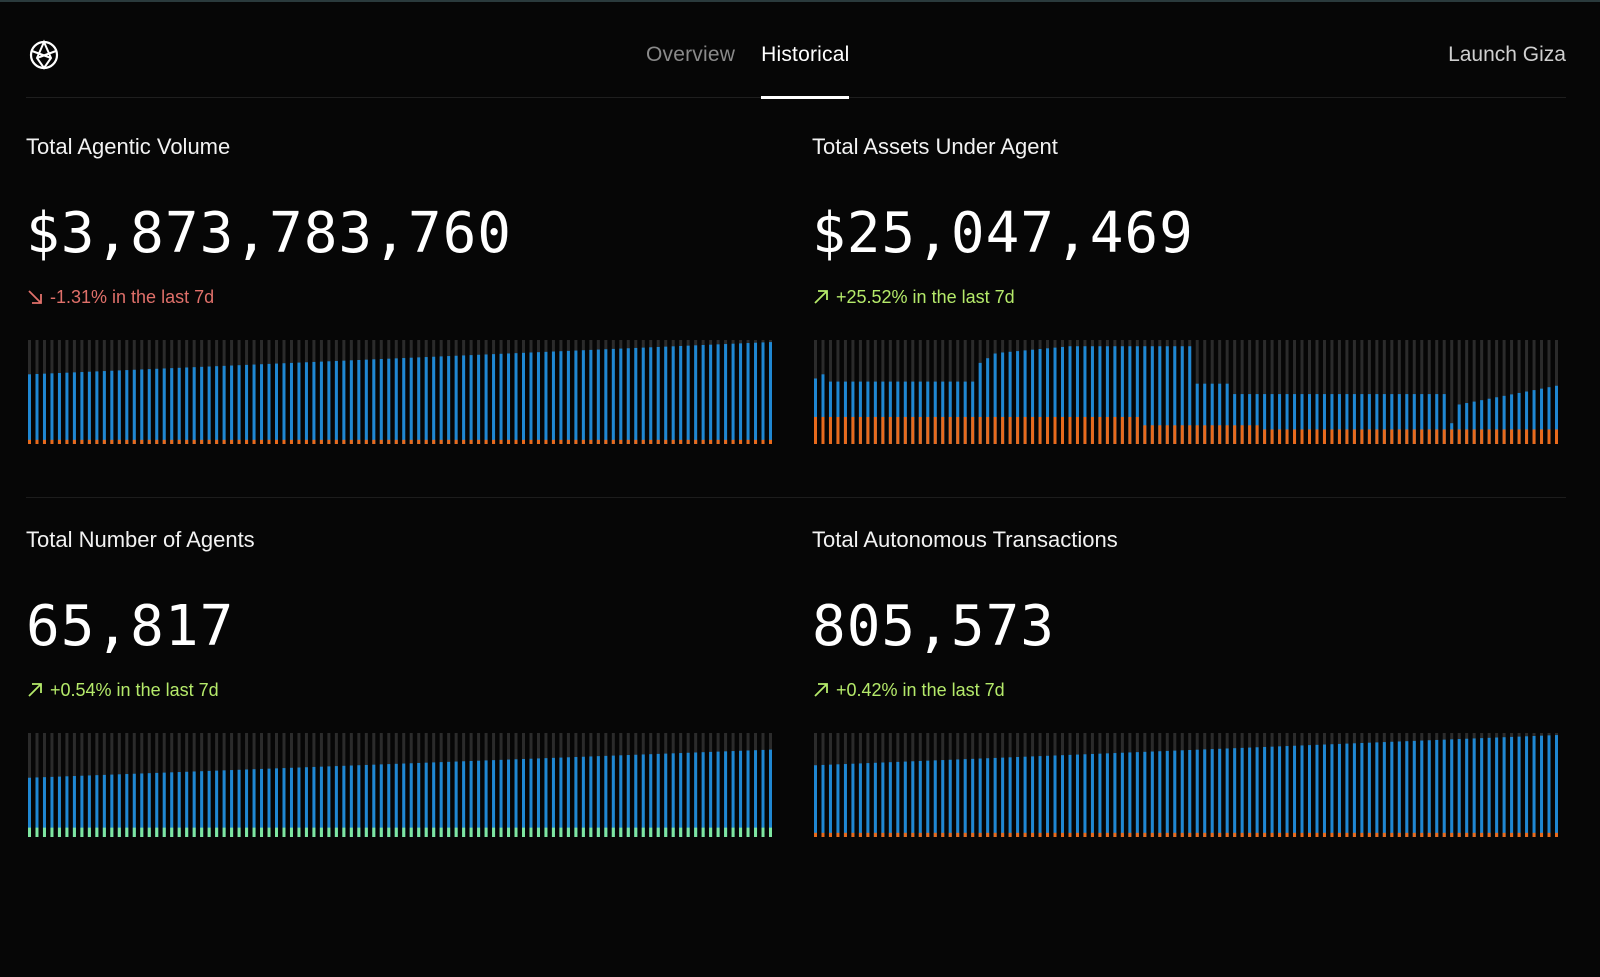  I want to click on launch-giza-link: Launch Giza, so click(1507, 54).